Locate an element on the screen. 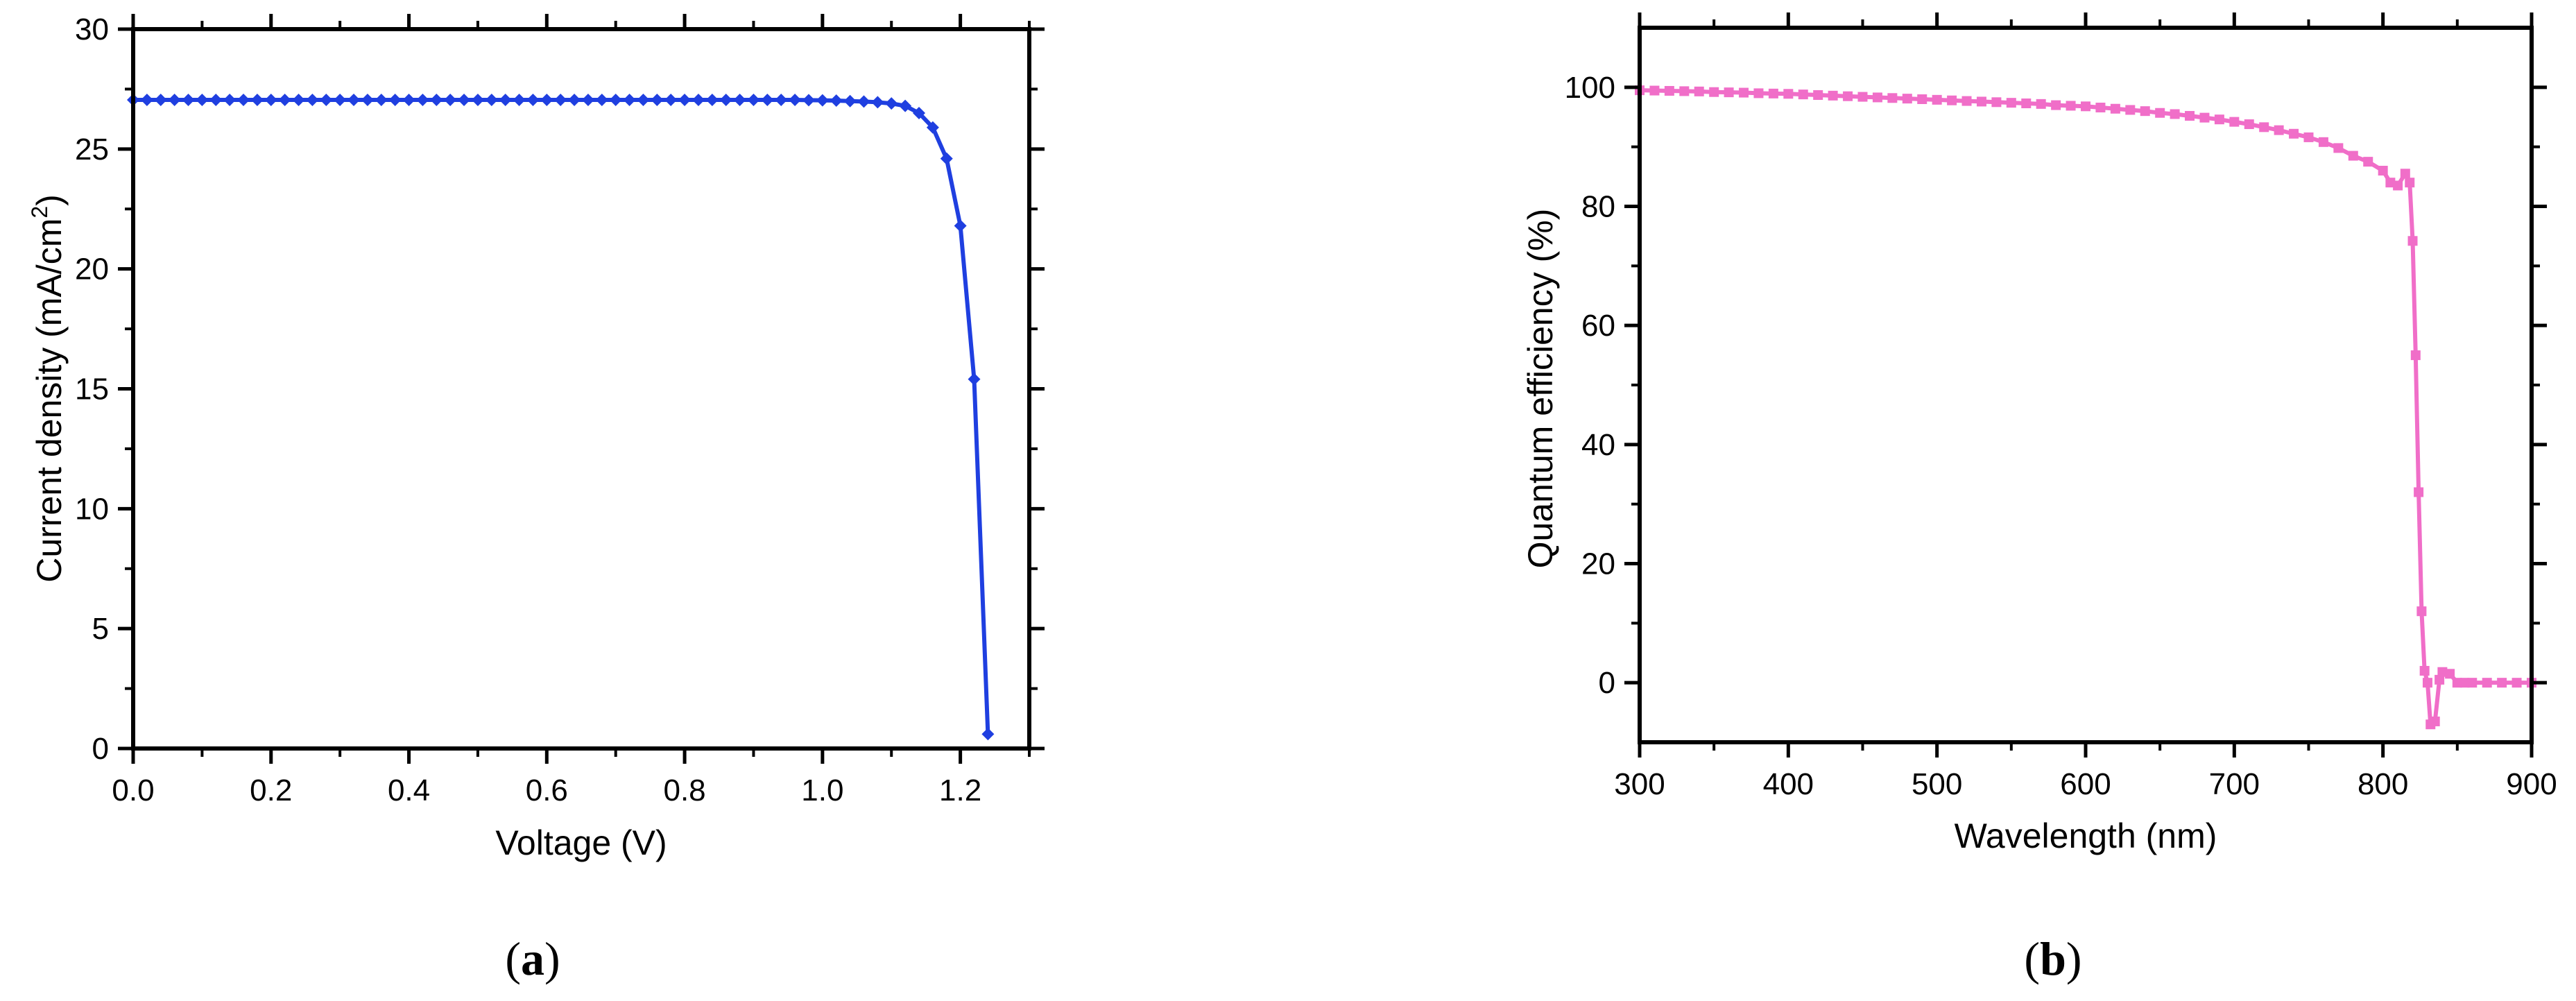 Image resolution: width=2576 pixels, height=1001 pixels. y-tick-label: 10 is located at coordinates (92, 509).